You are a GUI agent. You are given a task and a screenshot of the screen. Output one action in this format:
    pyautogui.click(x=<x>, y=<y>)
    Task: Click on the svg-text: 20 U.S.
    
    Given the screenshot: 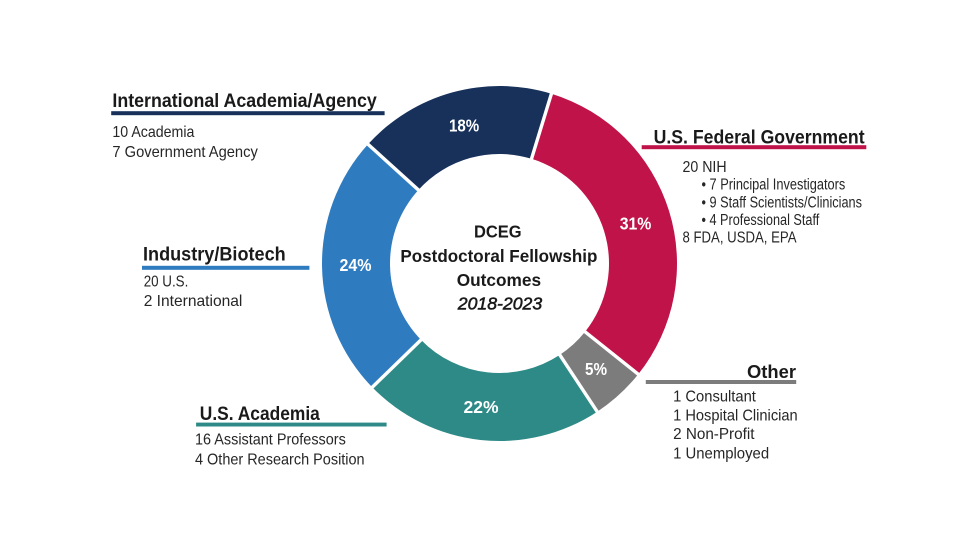 What is the action you would take?
    pyautogui.click(x=166, y=281)
    